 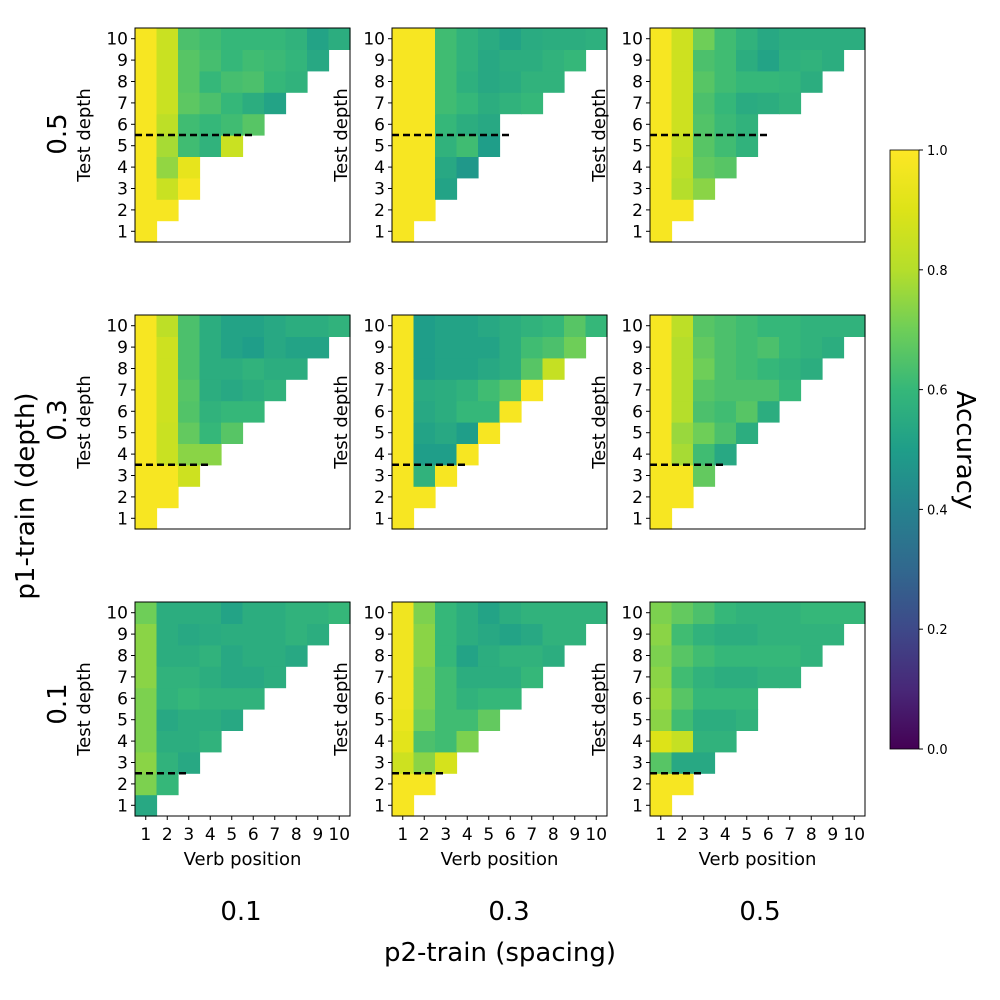 What do you see at coordinates (500, 859) in the screenshot?
I see `x-axis-label: Verb position` at bounding box center [500, 859].